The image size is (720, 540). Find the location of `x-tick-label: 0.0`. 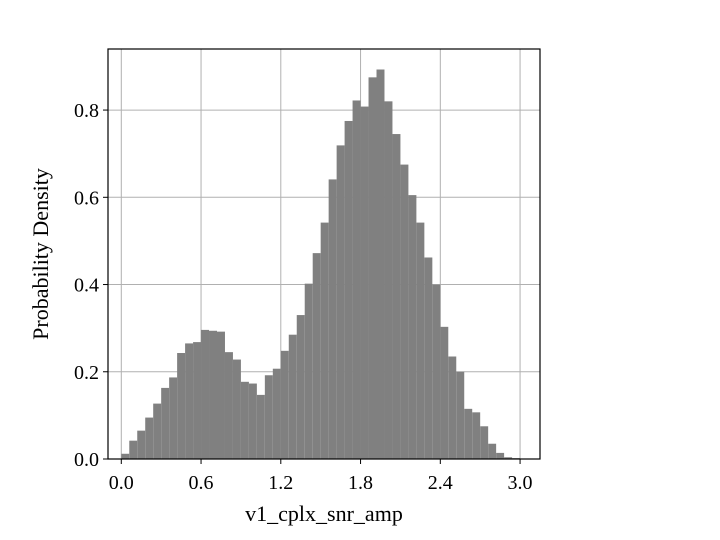

x-tick-label: 0.0 is located at coordinates (121, 483).